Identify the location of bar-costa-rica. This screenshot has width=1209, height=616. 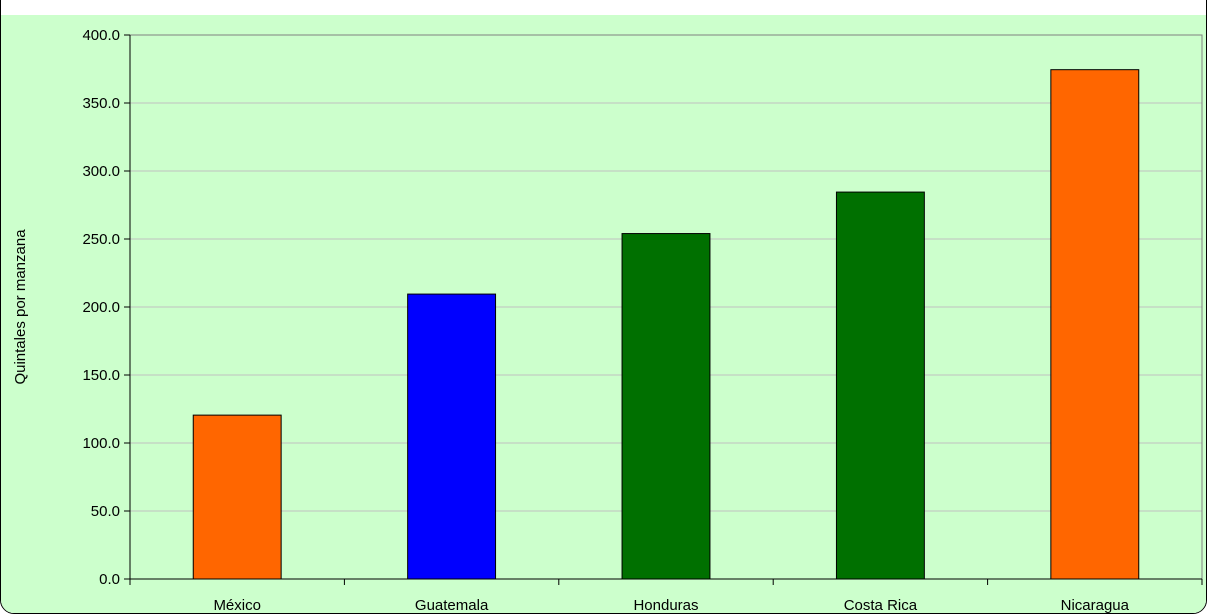
(880, 385).